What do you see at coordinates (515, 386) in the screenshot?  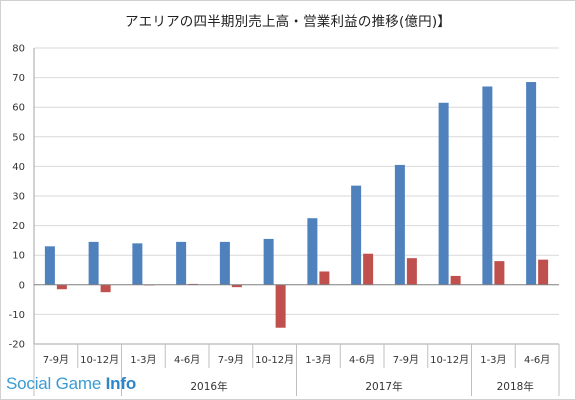 I see `year-label: 2018年` at bounding box center [515, 386].